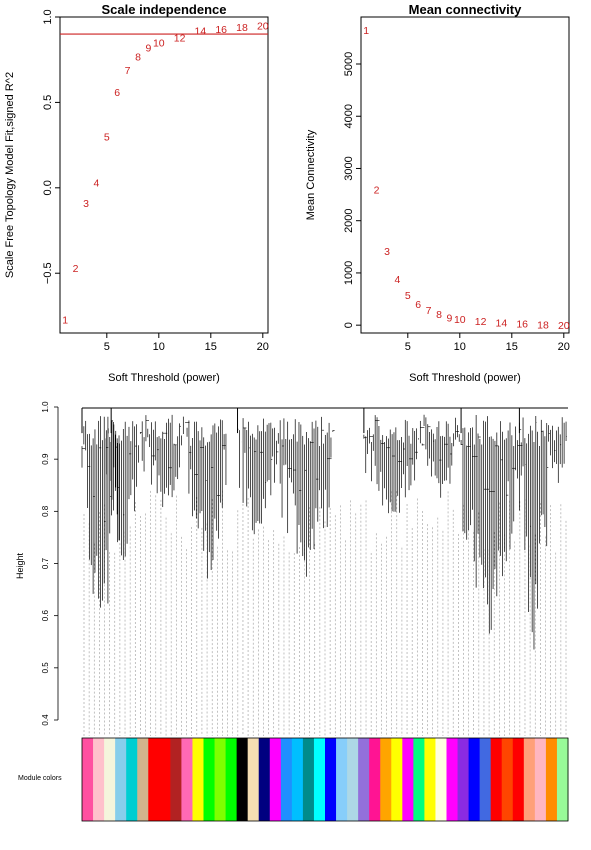  What do you see at coordinates (117, 93) in the screenshot?
I see `scale-point-label: 6` at bounding box center [117, 93].